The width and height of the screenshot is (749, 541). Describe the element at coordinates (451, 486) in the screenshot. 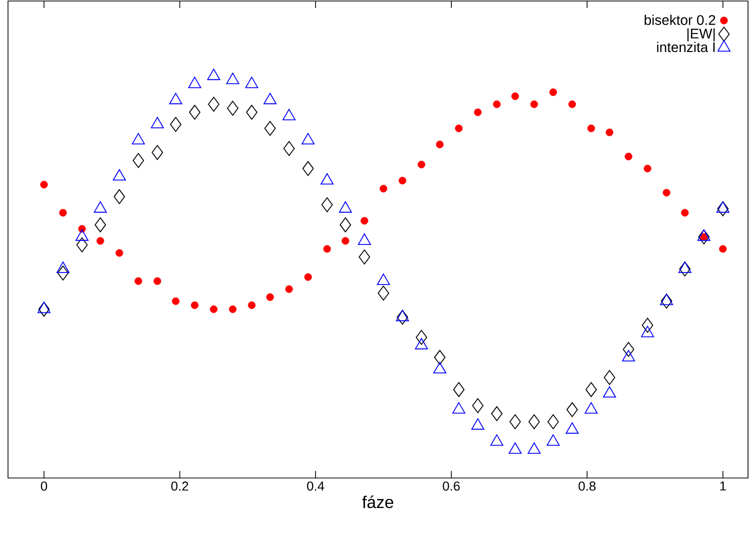

I see `x-tick-label: 0.6` at that location.